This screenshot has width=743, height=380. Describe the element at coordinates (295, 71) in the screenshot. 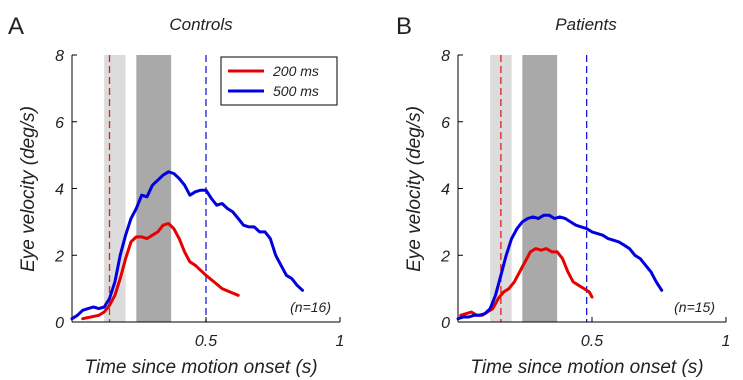

I see `legend-label-200ms: 200 ms` at that location.